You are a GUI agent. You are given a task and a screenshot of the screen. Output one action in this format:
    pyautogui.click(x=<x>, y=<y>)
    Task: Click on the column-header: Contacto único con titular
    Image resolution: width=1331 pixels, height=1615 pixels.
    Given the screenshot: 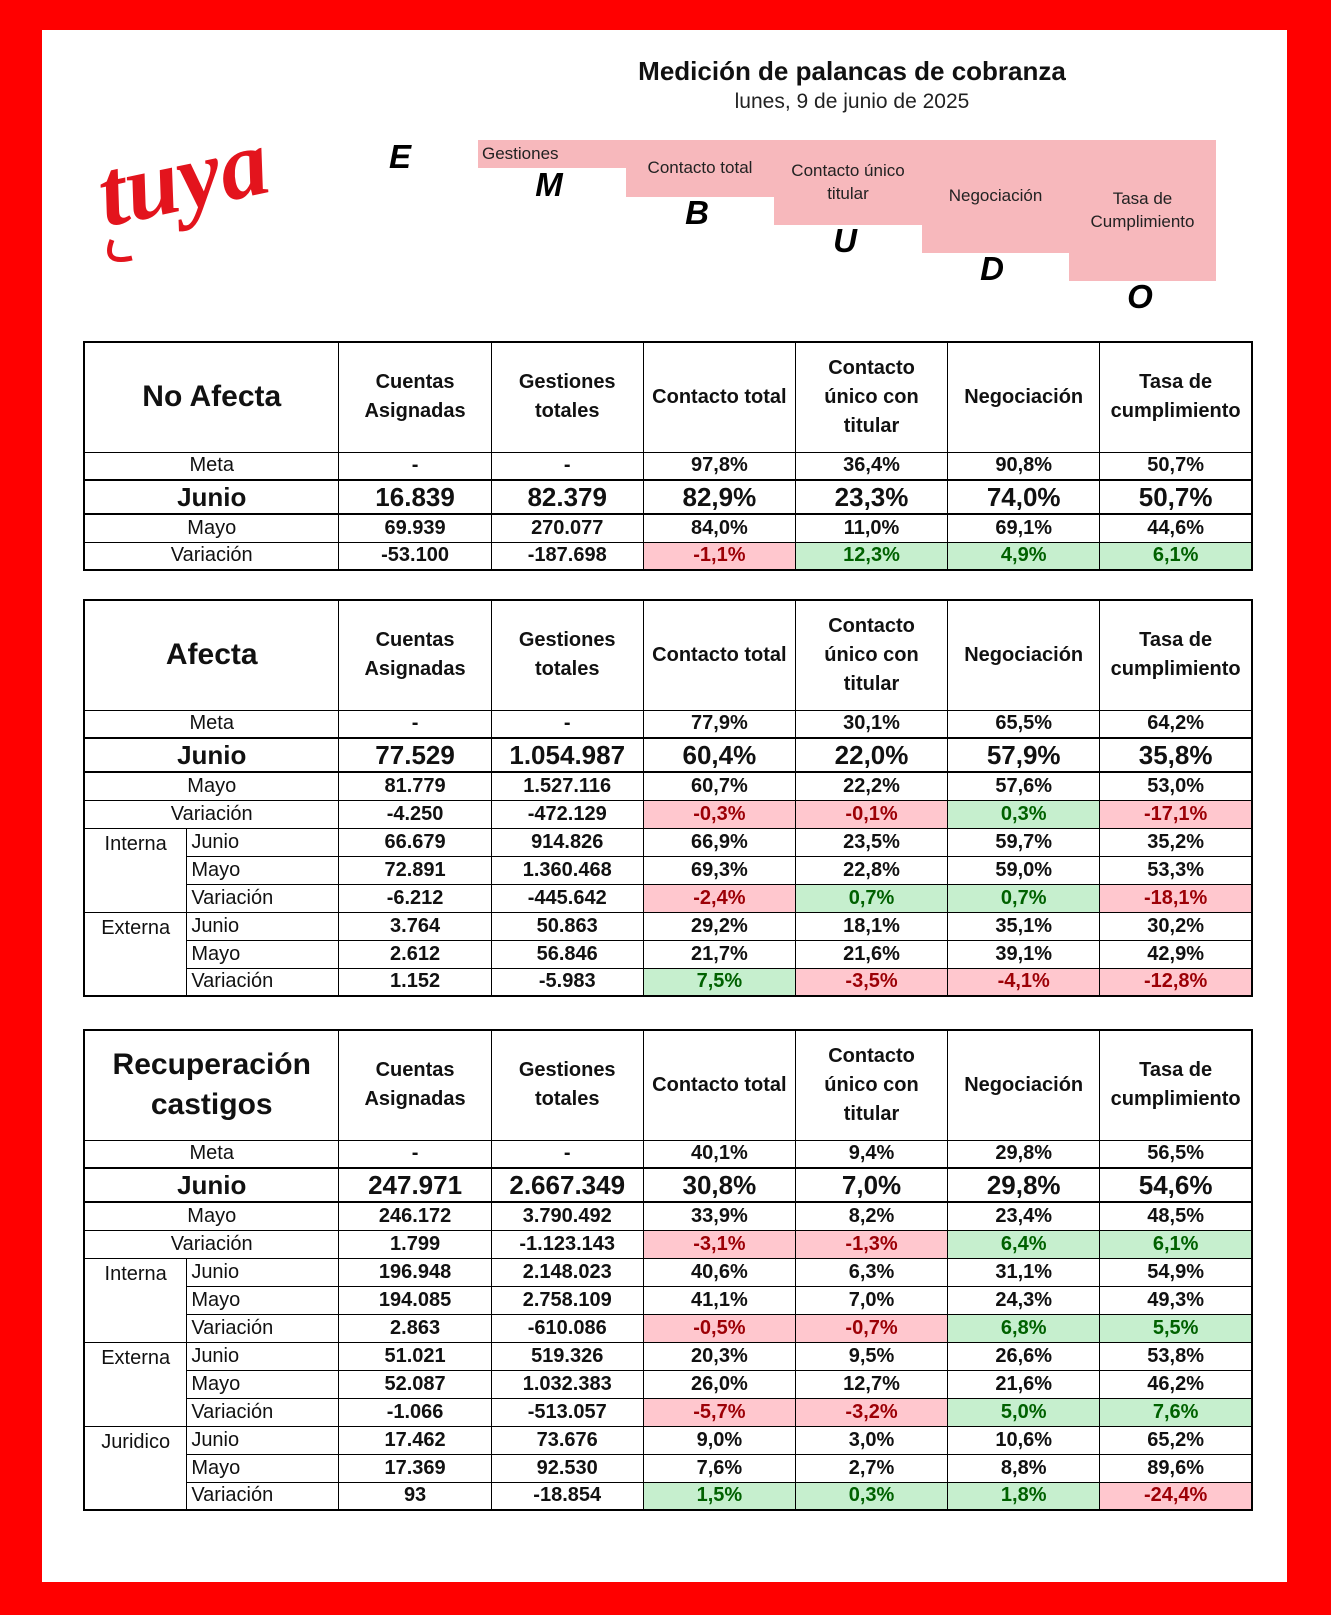 What is the action you would take?
    pyautogui.click(x=871, y=655)
    